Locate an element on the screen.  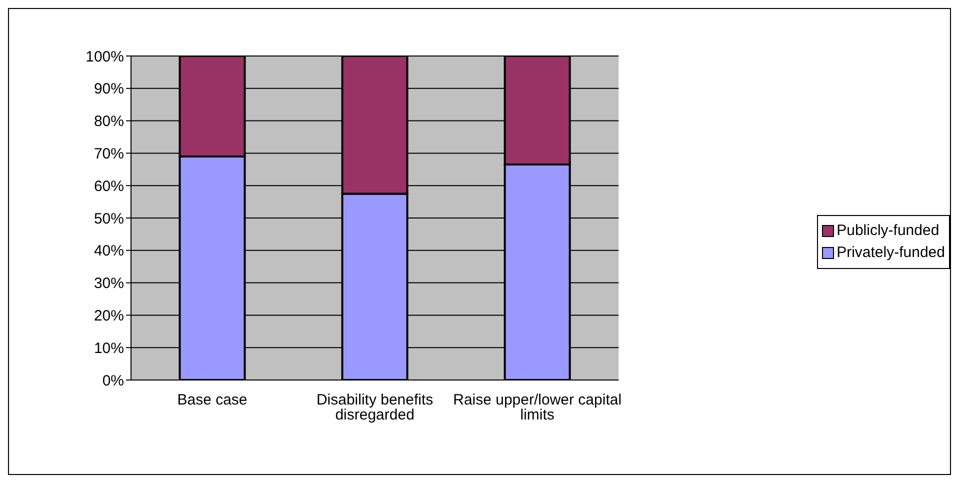
y-tick-label: 80% is located at coordinates (109, 121).